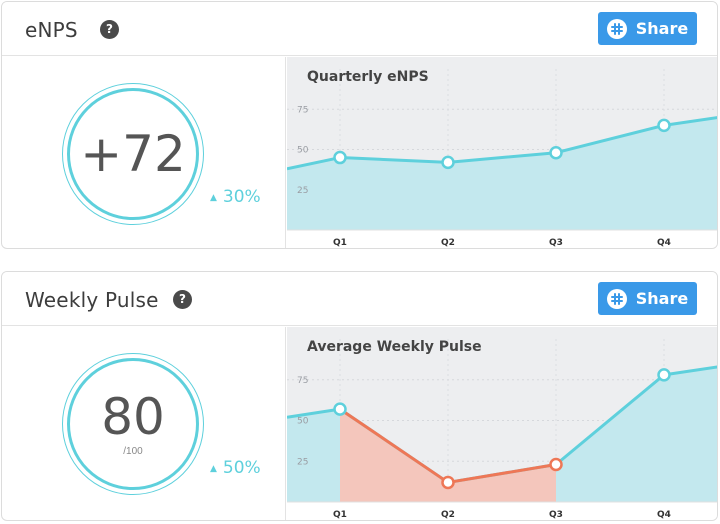 The width and height of the screenshot is (720, 524). What do you see at coordinates (92, 300) in the screenshot?
I see `pulse-title: Weekly Pulse` at bounding box center [92, 300].